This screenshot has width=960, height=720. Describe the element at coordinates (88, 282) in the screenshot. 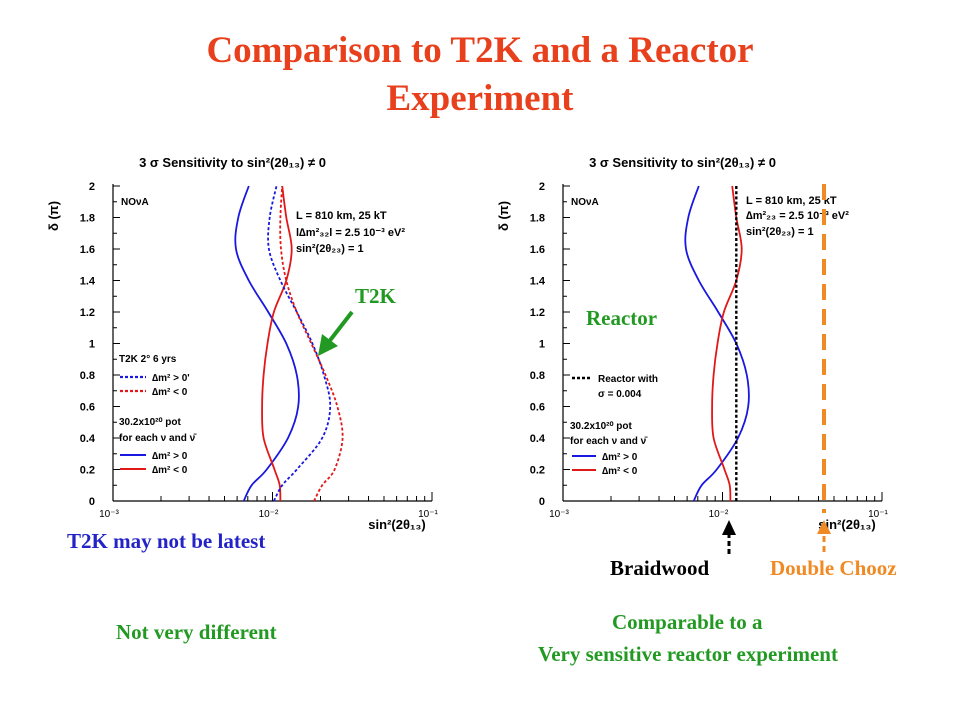

I see `left-y-tick-label: 1.4` at that location.